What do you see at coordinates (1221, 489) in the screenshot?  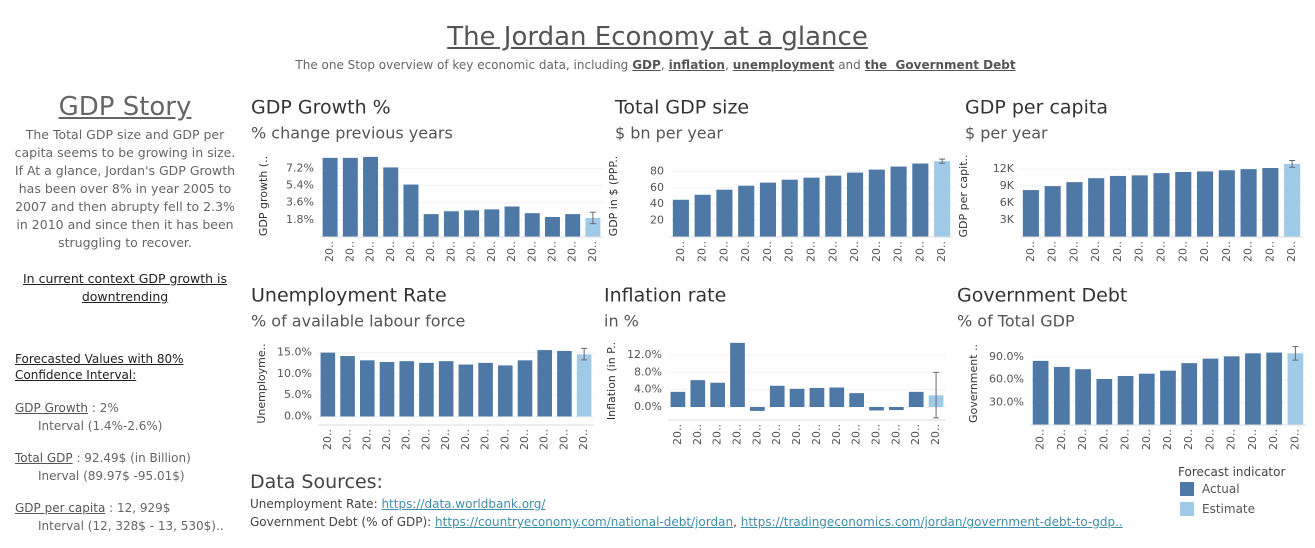 I see `legend-label: Actual` at bounding box center [1221, 489].